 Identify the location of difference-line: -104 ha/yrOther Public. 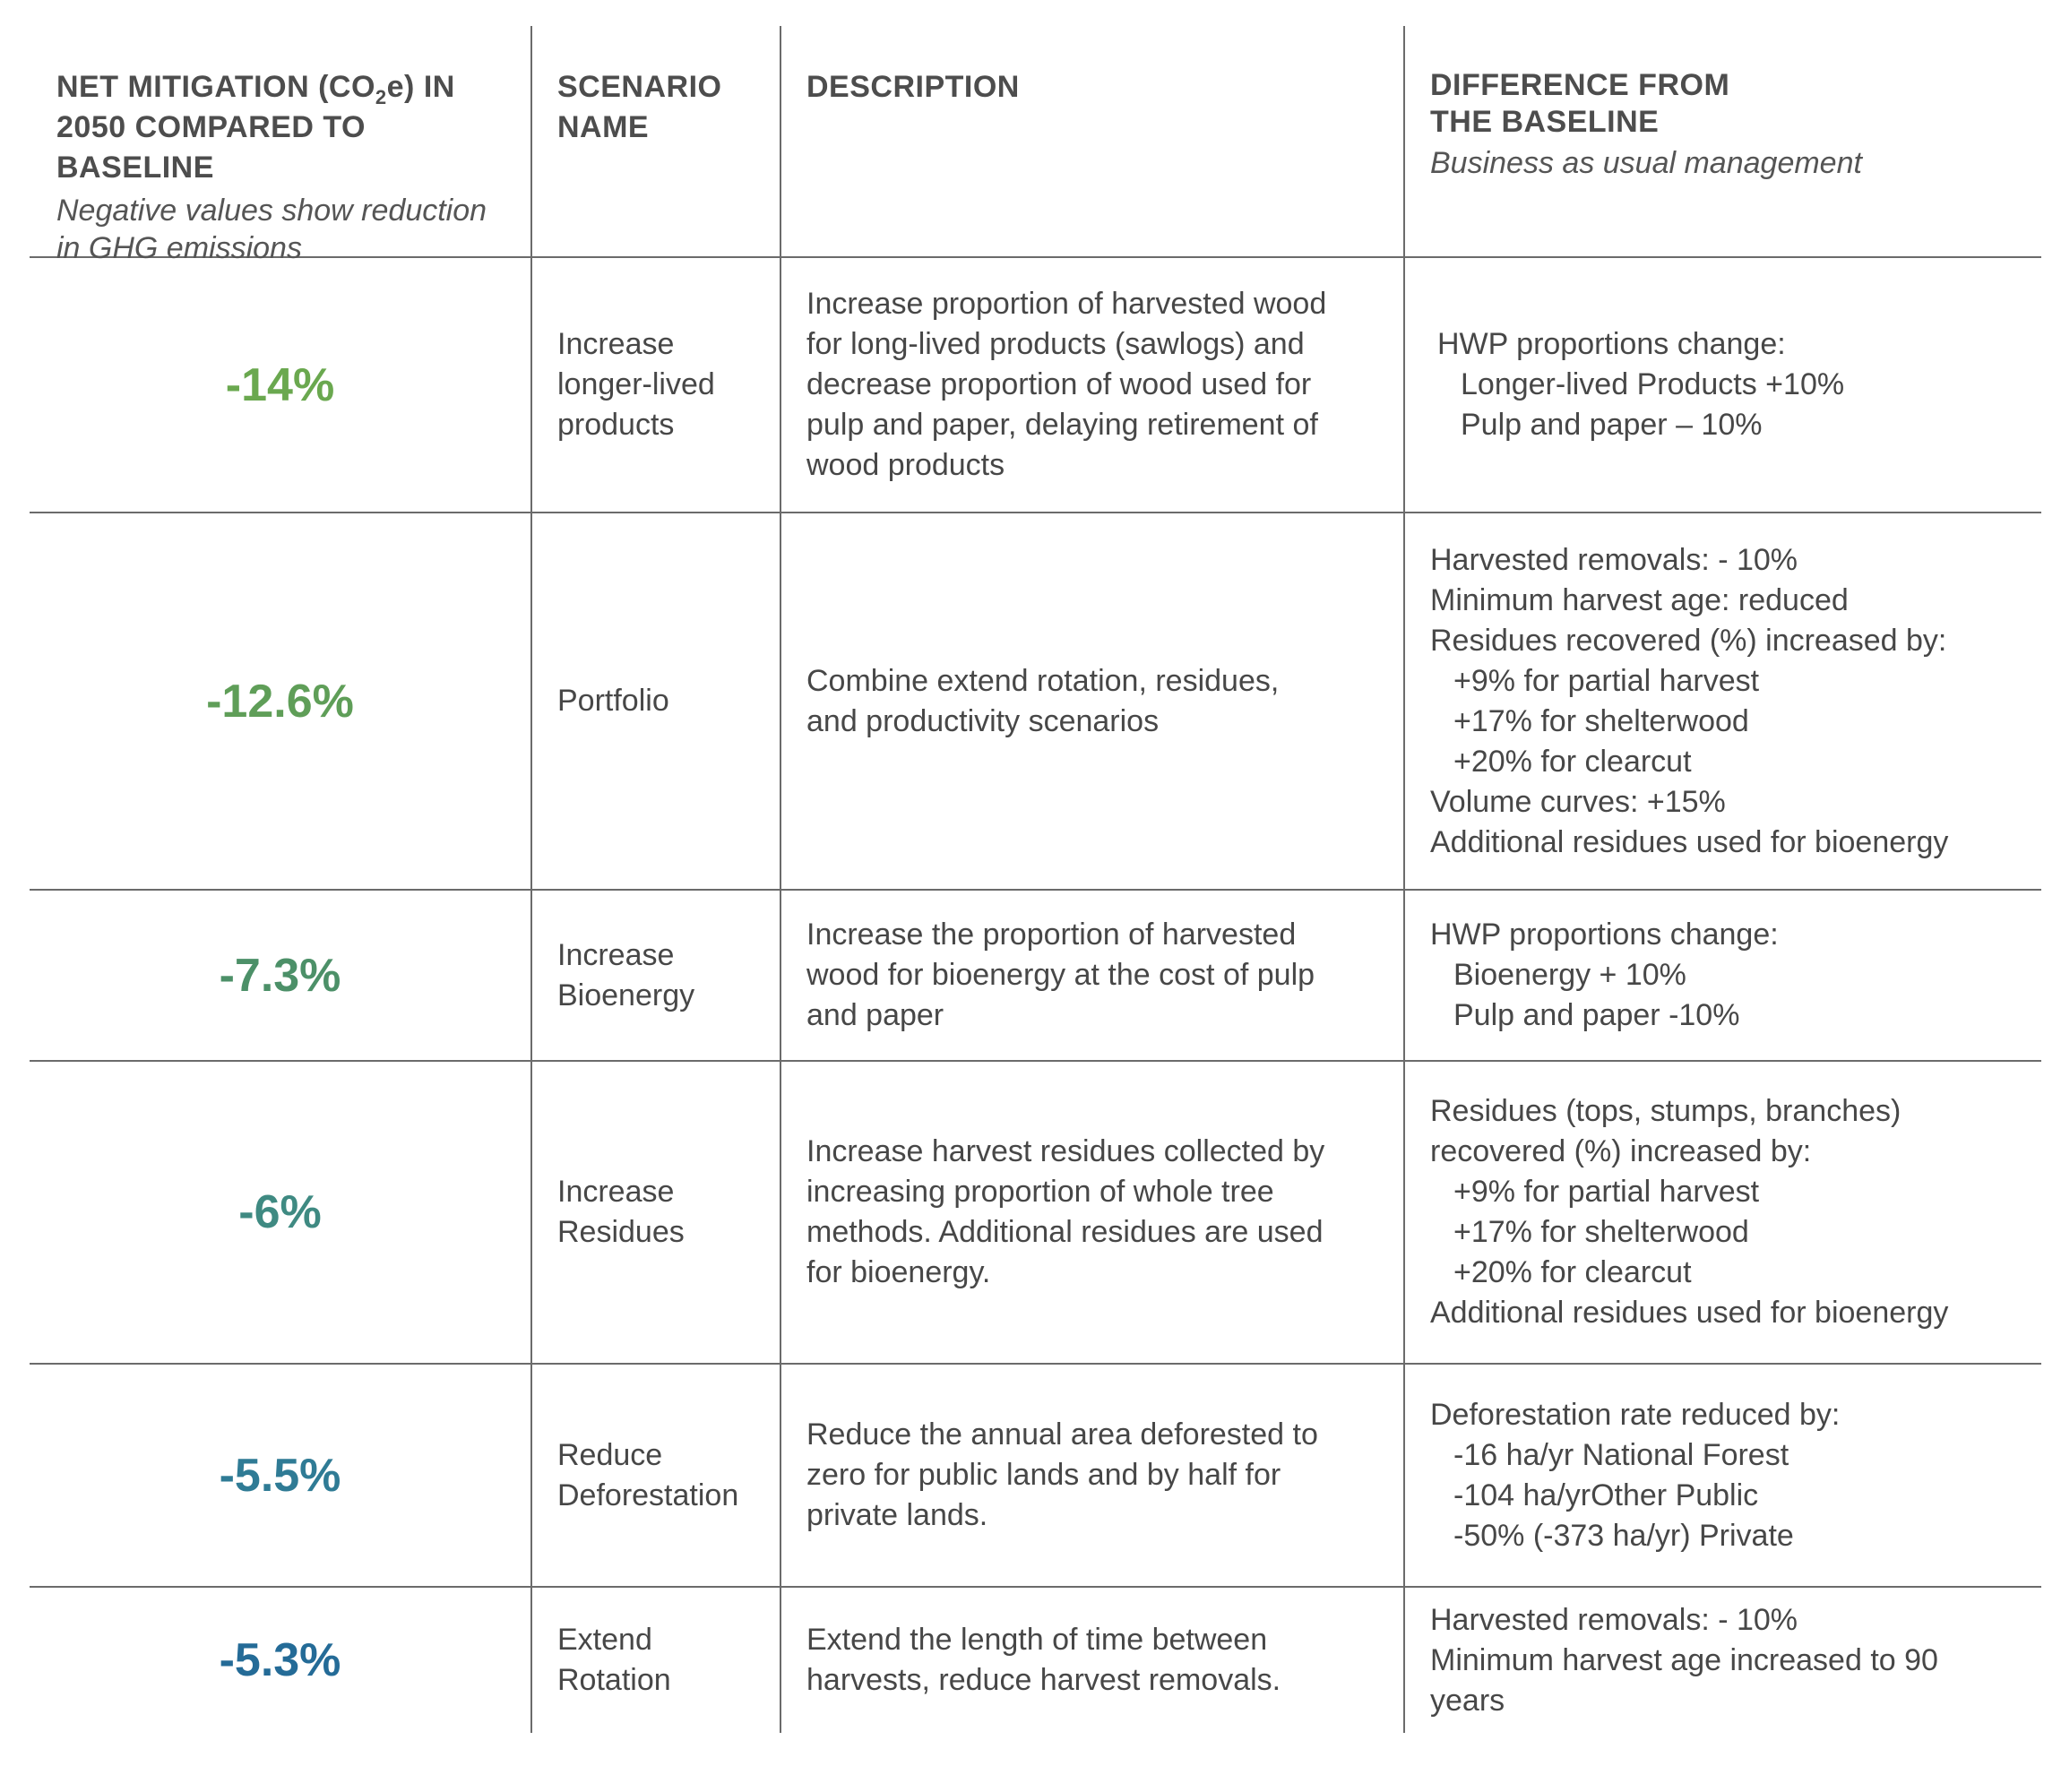
(1606, 1495).